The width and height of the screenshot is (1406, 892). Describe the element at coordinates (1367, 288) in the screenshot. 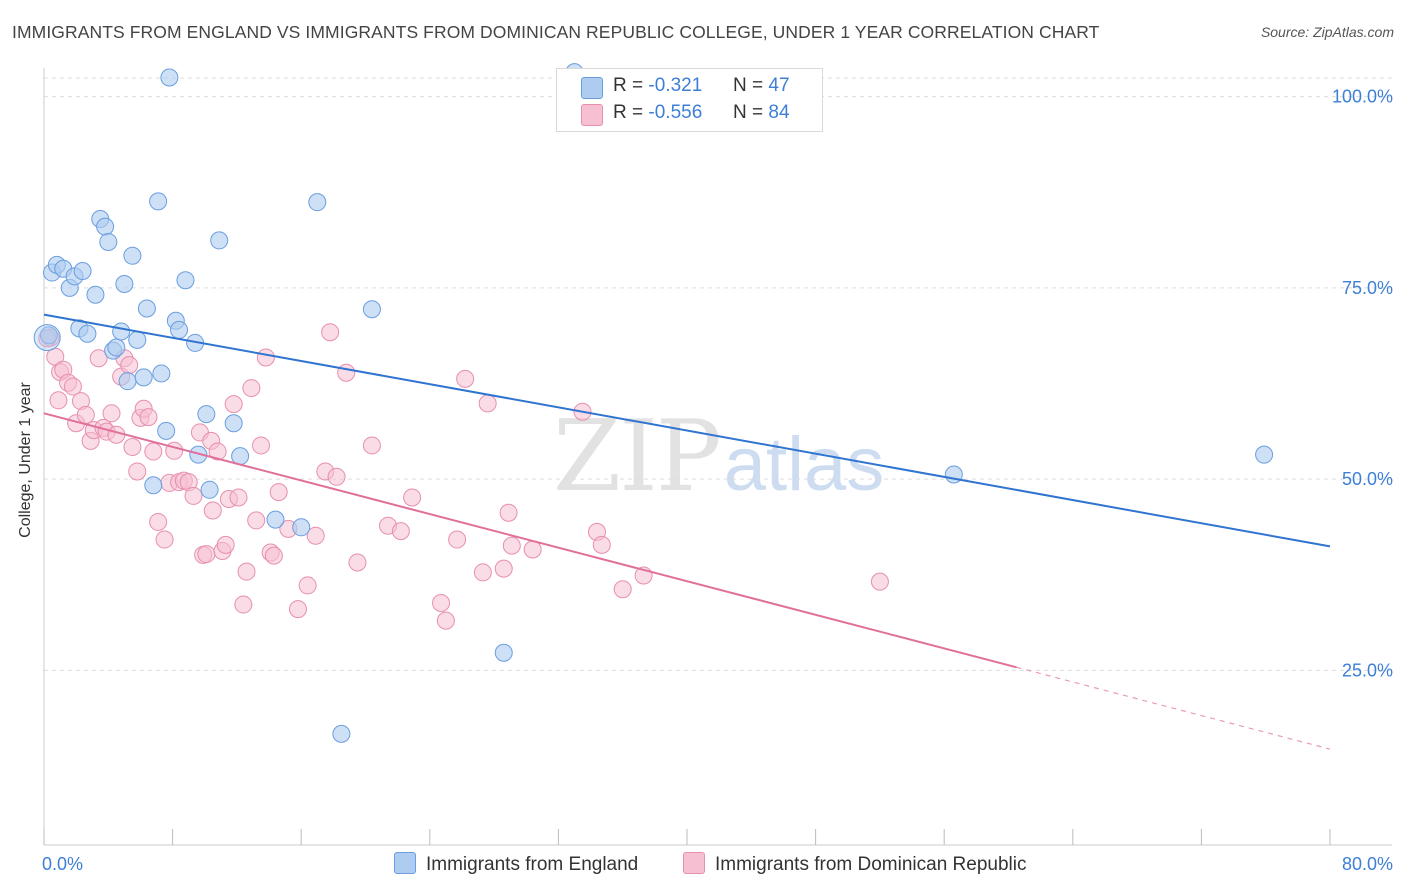

I see `y-tick-label-2: 75.0%` at that location.